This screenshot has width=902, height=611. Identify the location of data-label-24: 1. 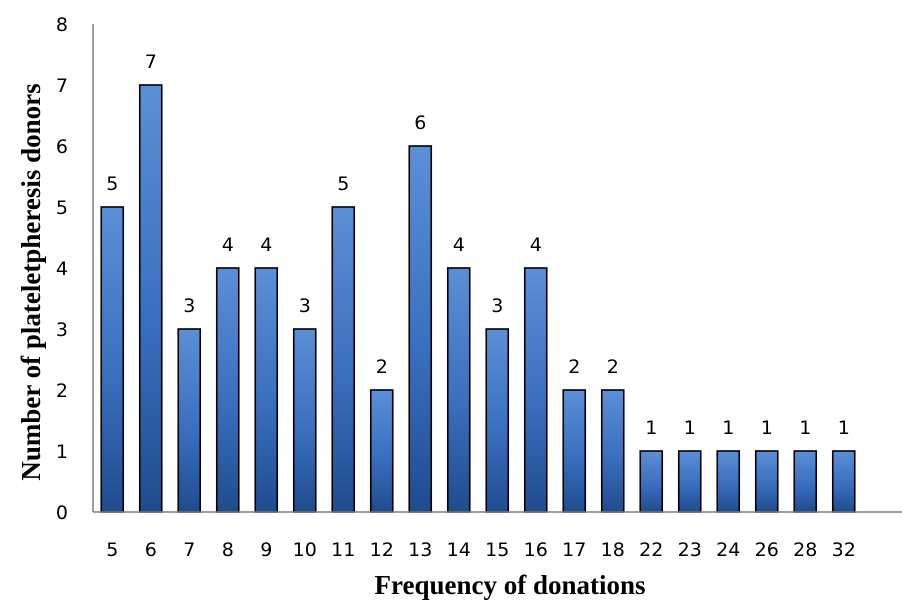
(728, 428).